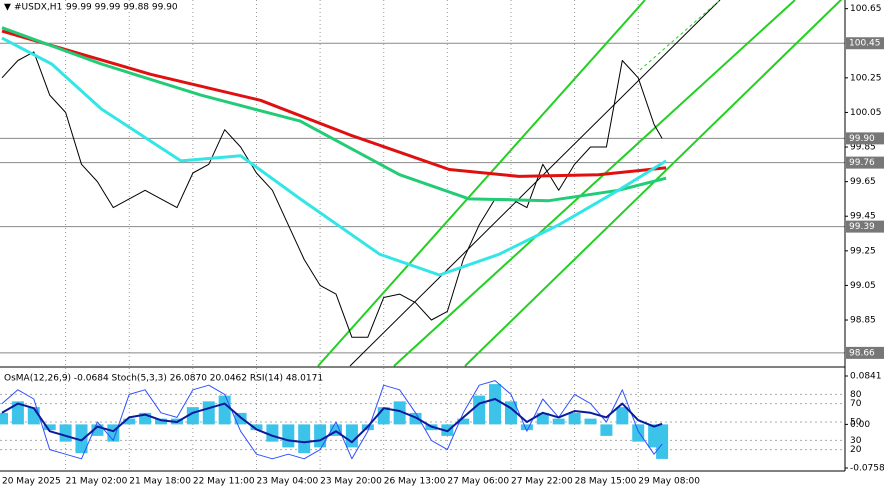 This screenshot has width=884, height=489. What do you see at coordinates (856, 404) in the screenshot?
I see `y2-tick-label: 70` at bounding box center [856, 404].